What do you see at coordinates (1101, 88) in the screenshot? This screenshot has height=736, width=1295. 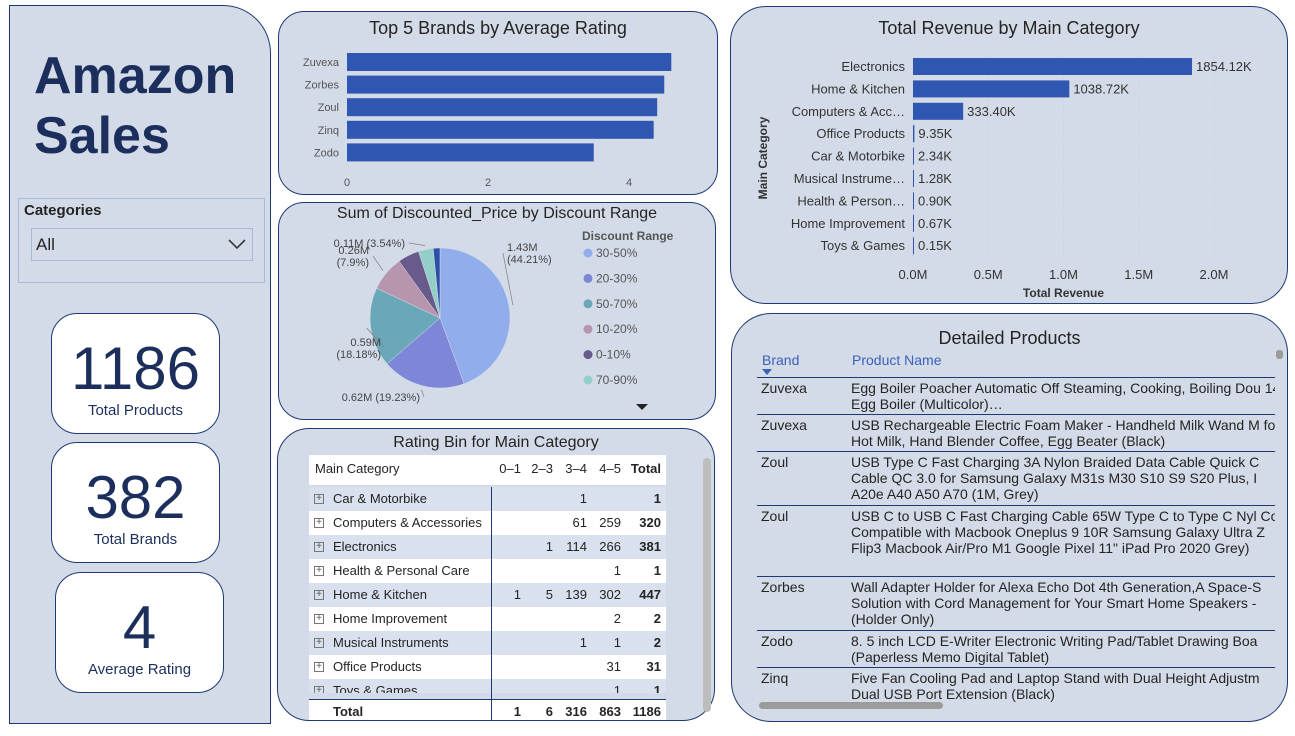 I see `data-label: 1038.72K` at bounding box center [1101, 88].